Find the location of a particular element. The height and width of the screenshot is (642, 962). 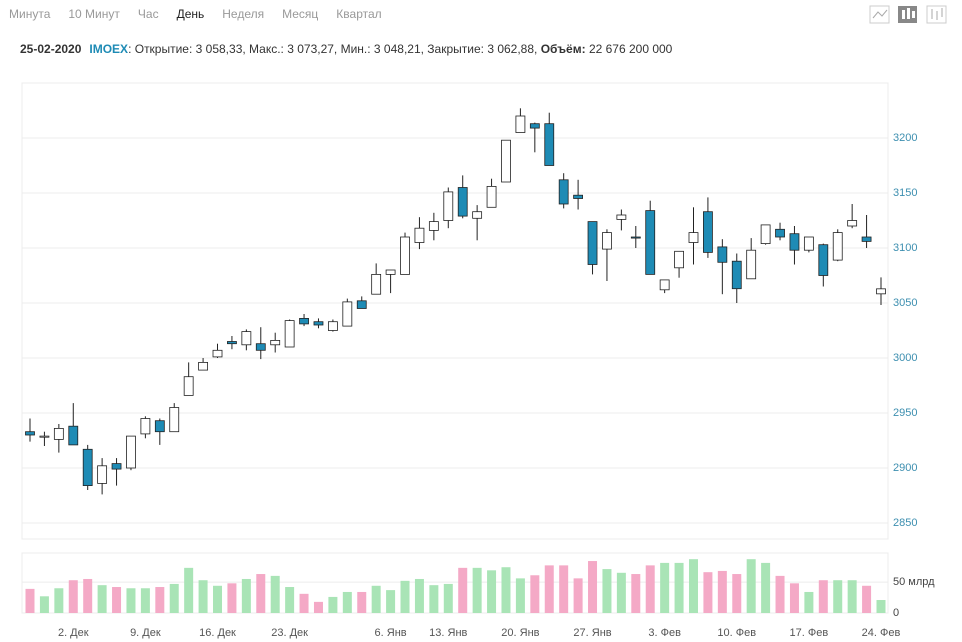

x-tick-label: 2. Дек is located at coordinates (73, 633).